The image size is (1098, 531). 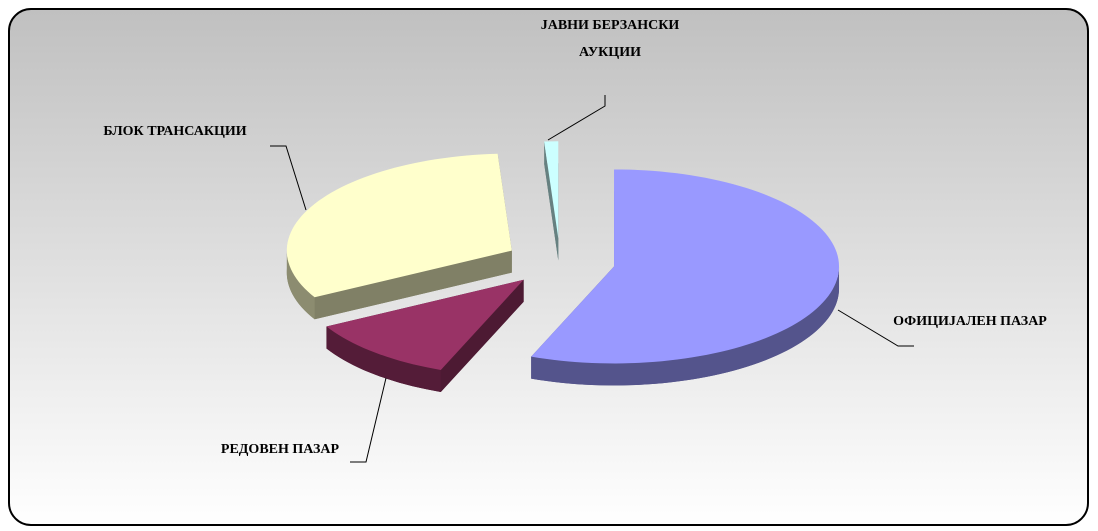 I want to click on slice-label: РЕДОВЕН ПАЗАР, so click(x=280, y=449).